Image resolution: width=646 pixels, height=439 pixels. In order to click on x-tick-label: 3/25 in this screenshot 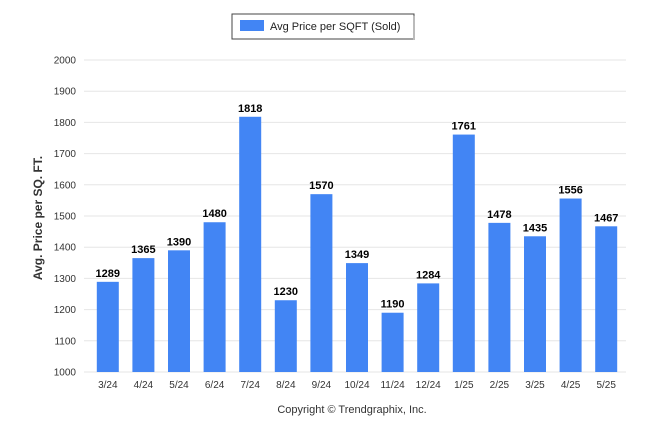, I will do `click(535, 385)`.